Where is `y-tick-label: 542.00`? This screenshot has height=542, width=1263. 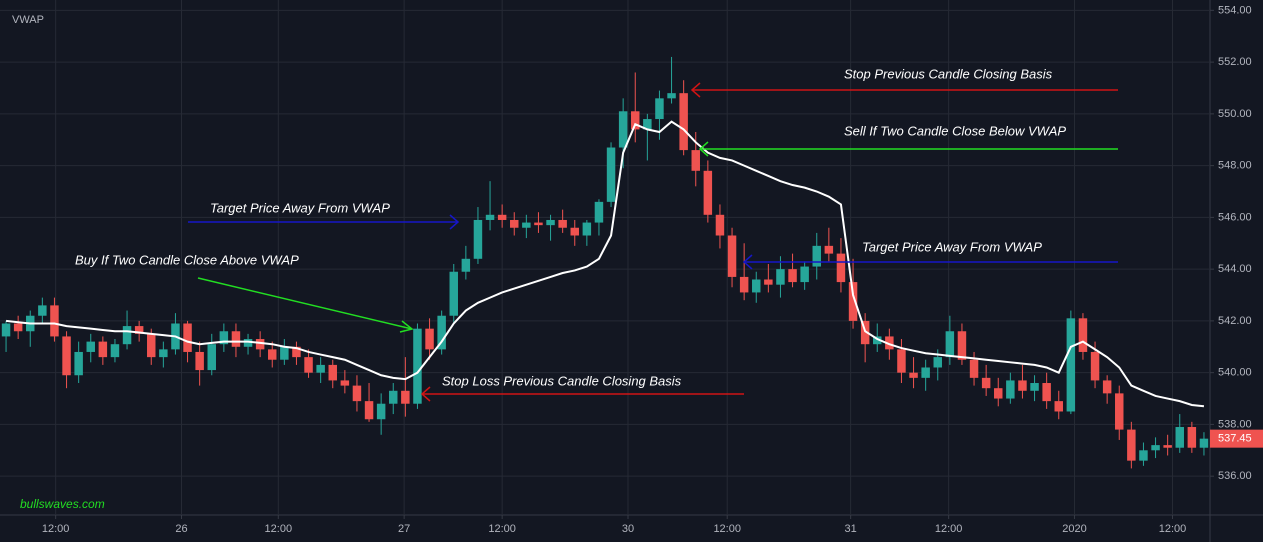
y-tick-label: 542.00 is located at coordinates (1235, 321).